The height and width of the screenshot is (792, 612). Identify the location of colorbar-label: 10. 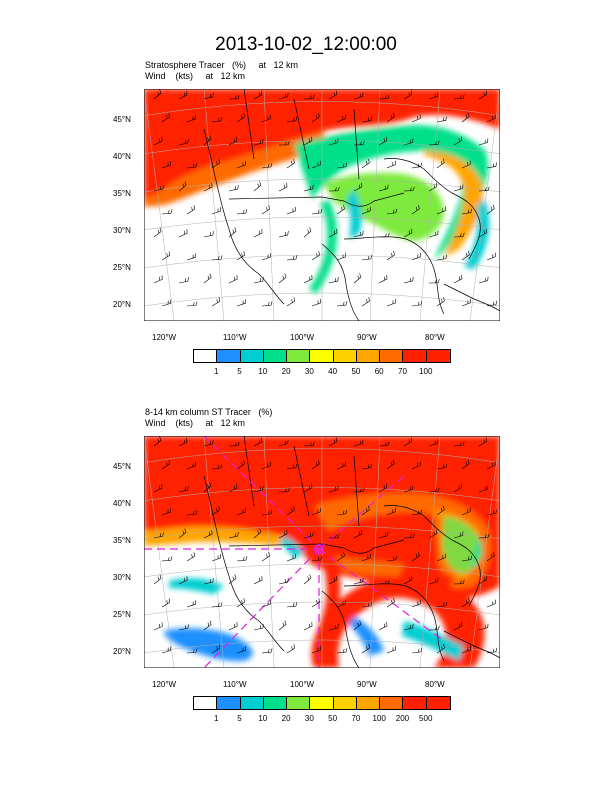
(263, 371).